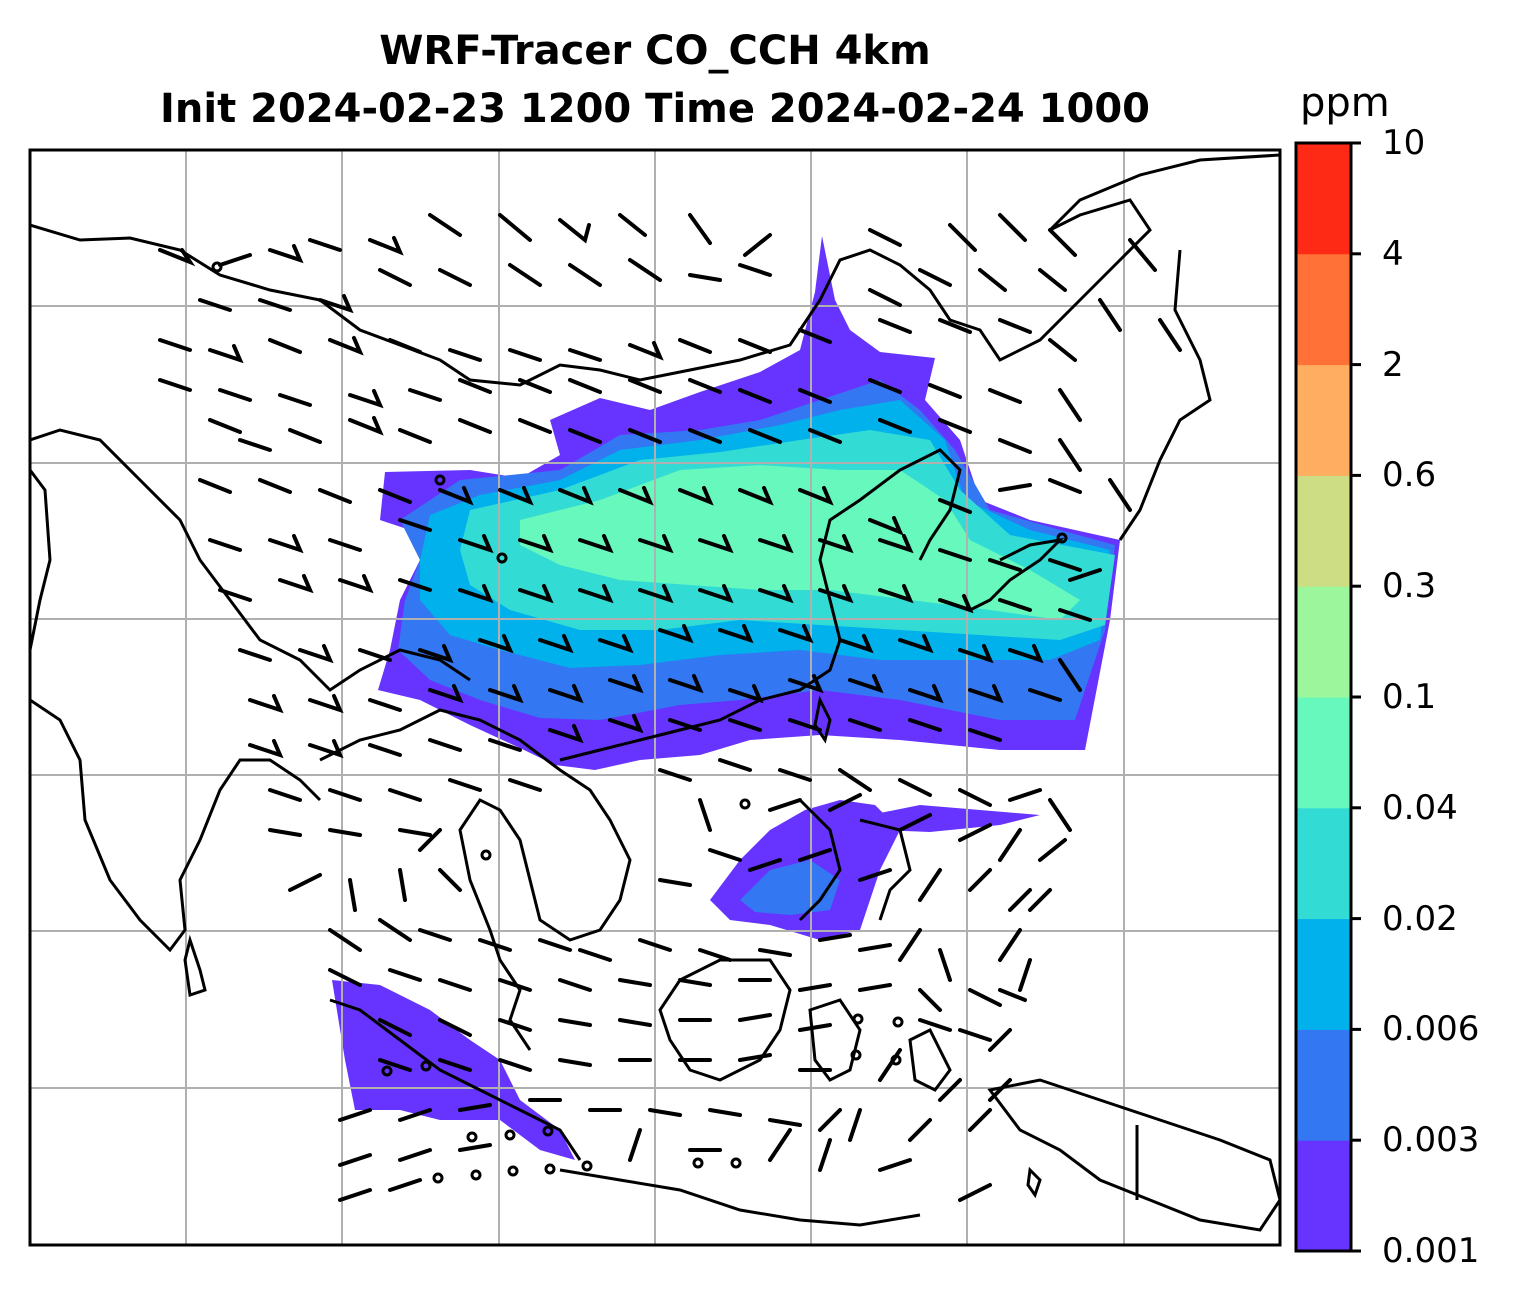 The width and height of the screenshot is (1528, 1306). Describe the element at coordinates (1431, 1251) in the screenshot. I see `colorbar-tick-label: 0.001` at that location.